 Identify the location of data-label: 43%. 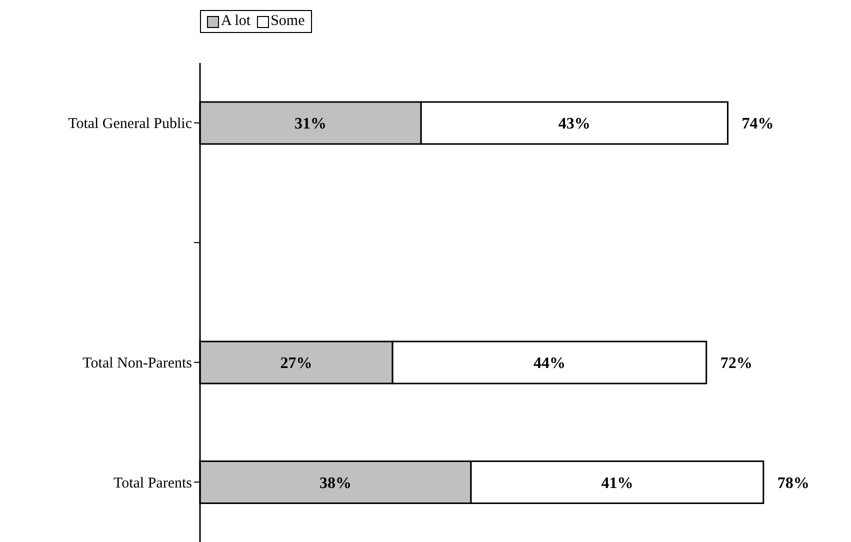
(574, 124).